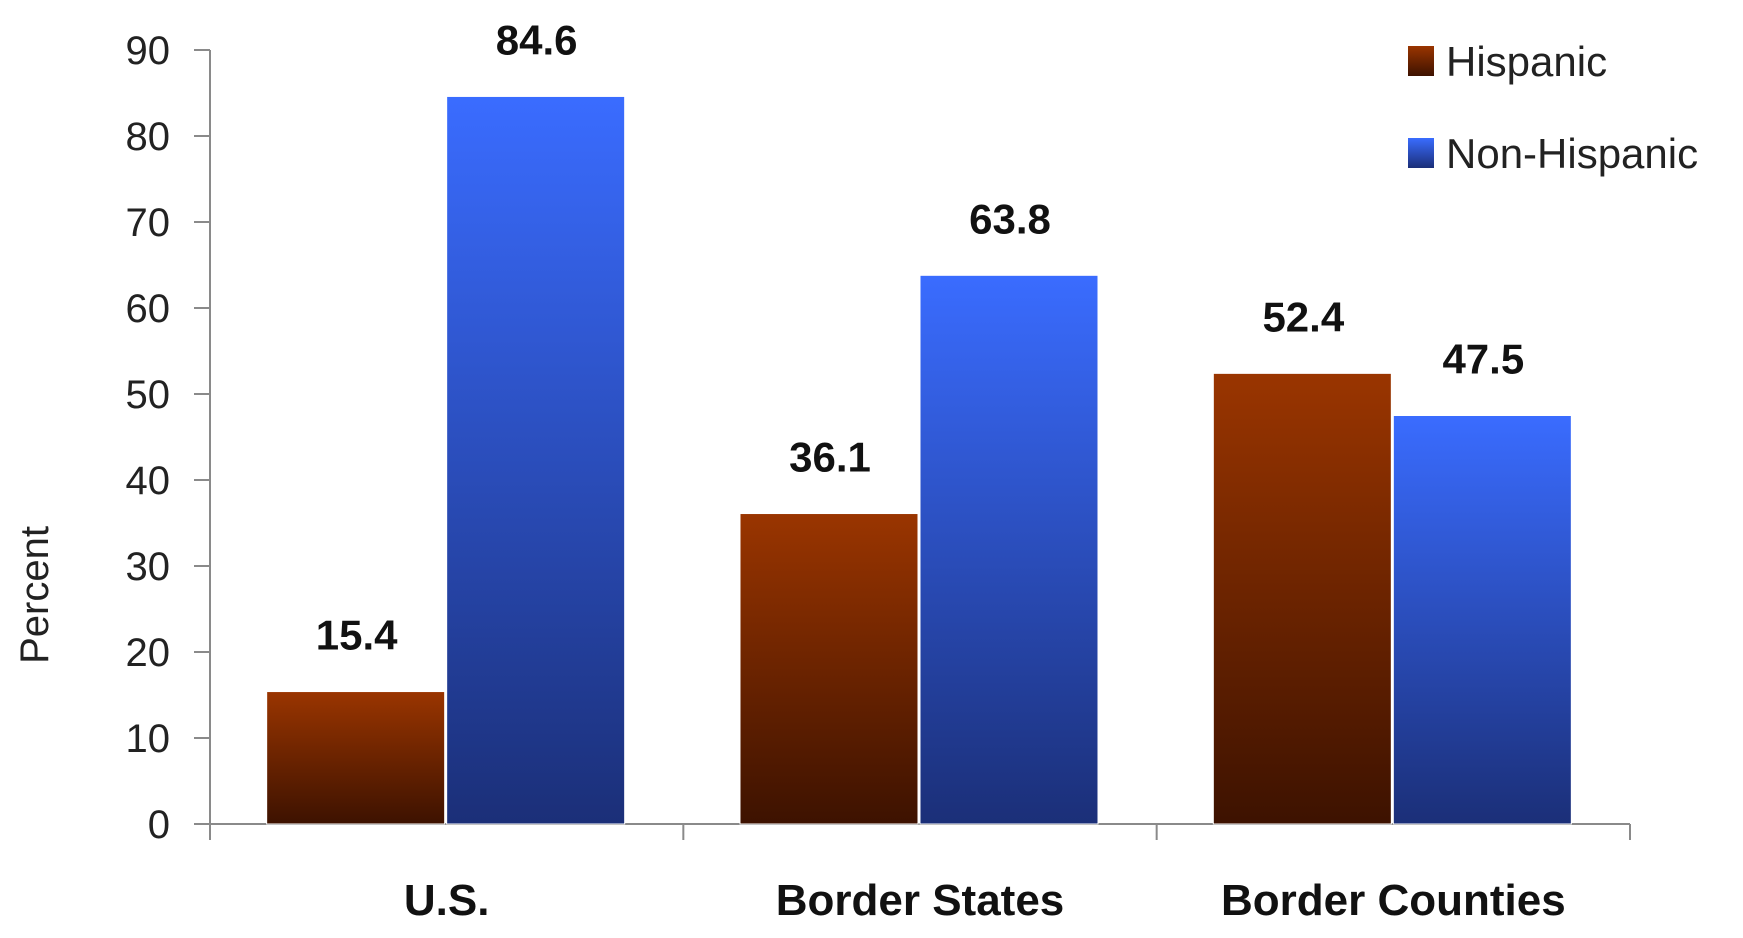 This screenshot has width=1743, height=938. I want to click on data-label: 15.4, so click(357, 635).